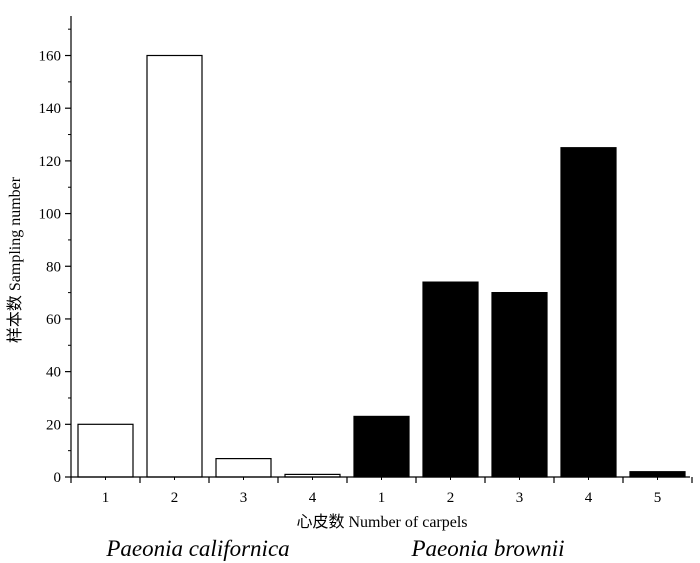 The image size is (700, 563). I want to click on y-tick-label: 0, so click(58, 478).